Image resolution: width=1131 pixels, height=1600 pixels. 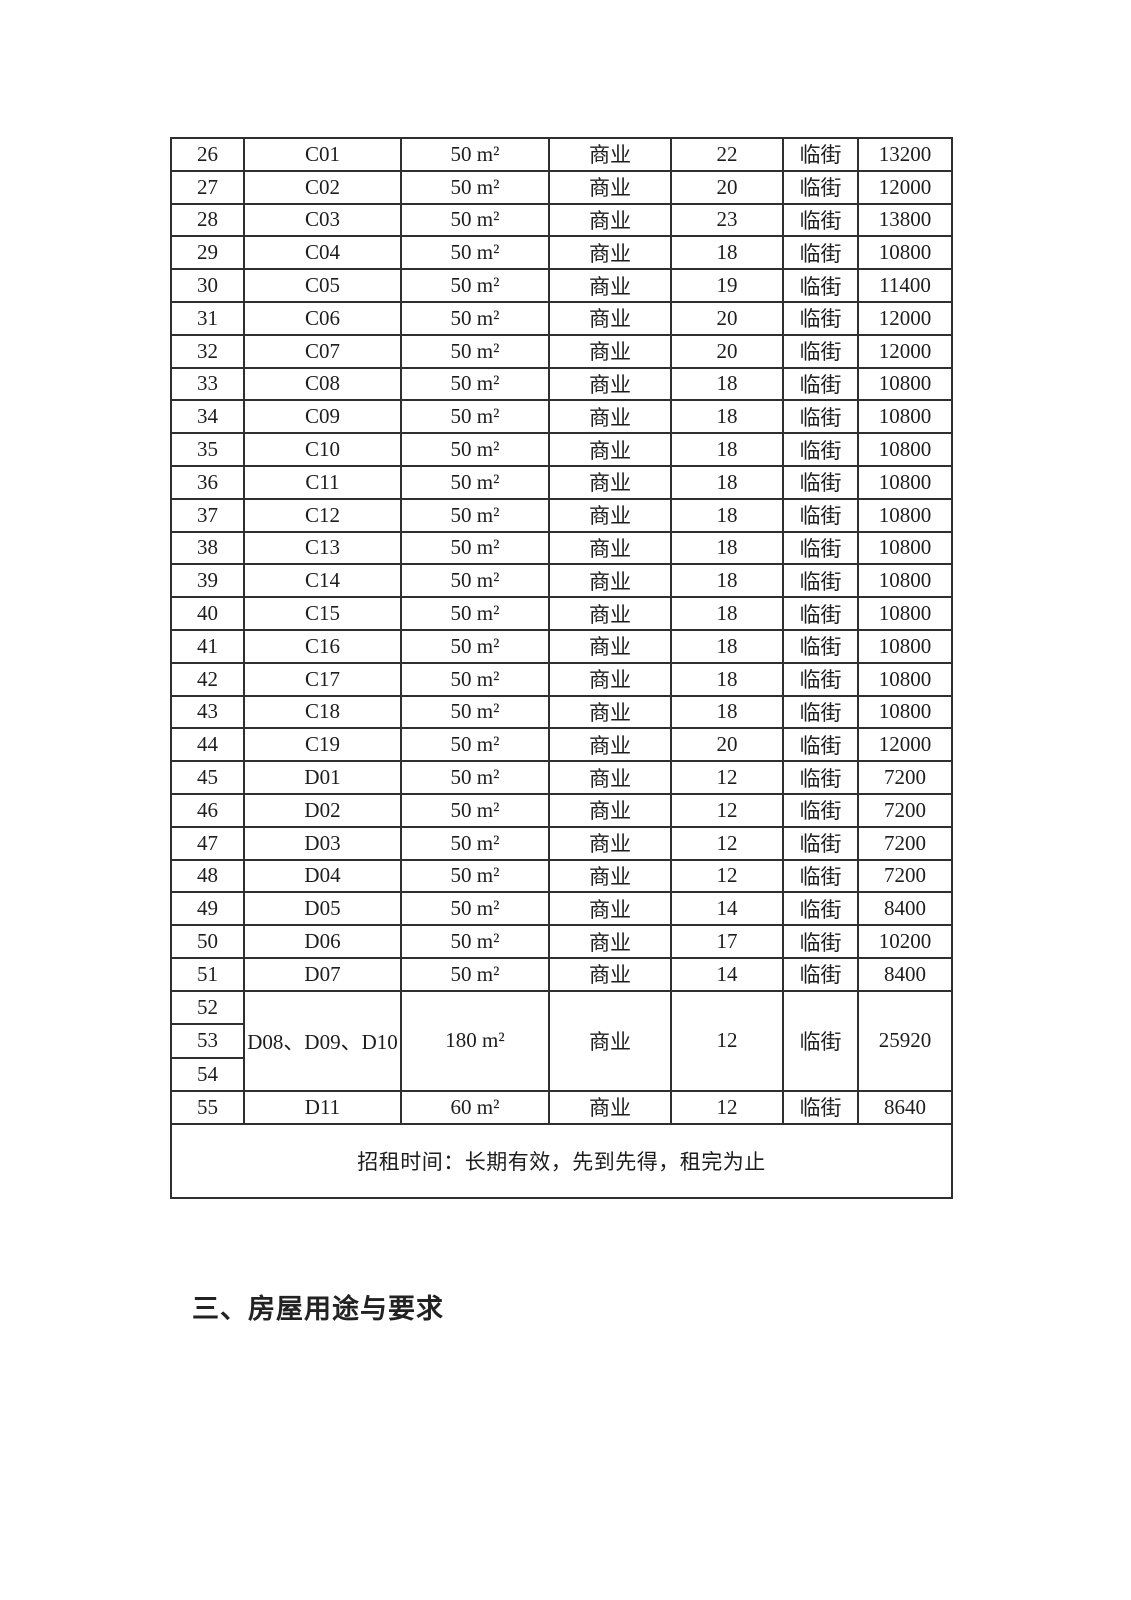 What do you see at coordinates (207, 548) in the screenshot?
I see `cell-row-number: 38` at bounding box center [207, 548].